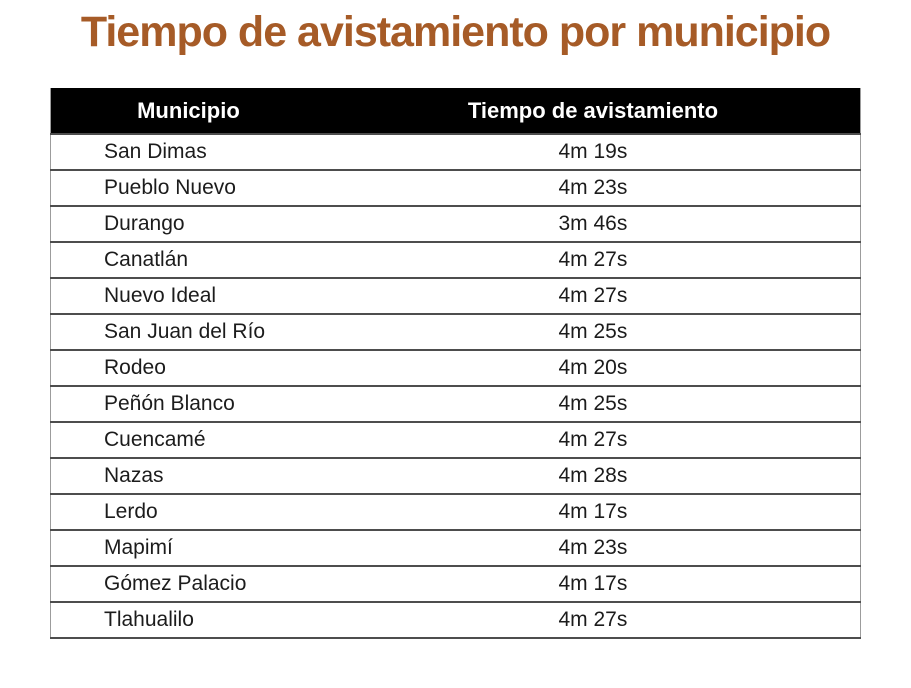 The image size is (911, 688). What do you see at coordinates (593, 475) in the screenshot?
I see `tiempo-cell: 4m 28s` at bounding box center [593, 475].